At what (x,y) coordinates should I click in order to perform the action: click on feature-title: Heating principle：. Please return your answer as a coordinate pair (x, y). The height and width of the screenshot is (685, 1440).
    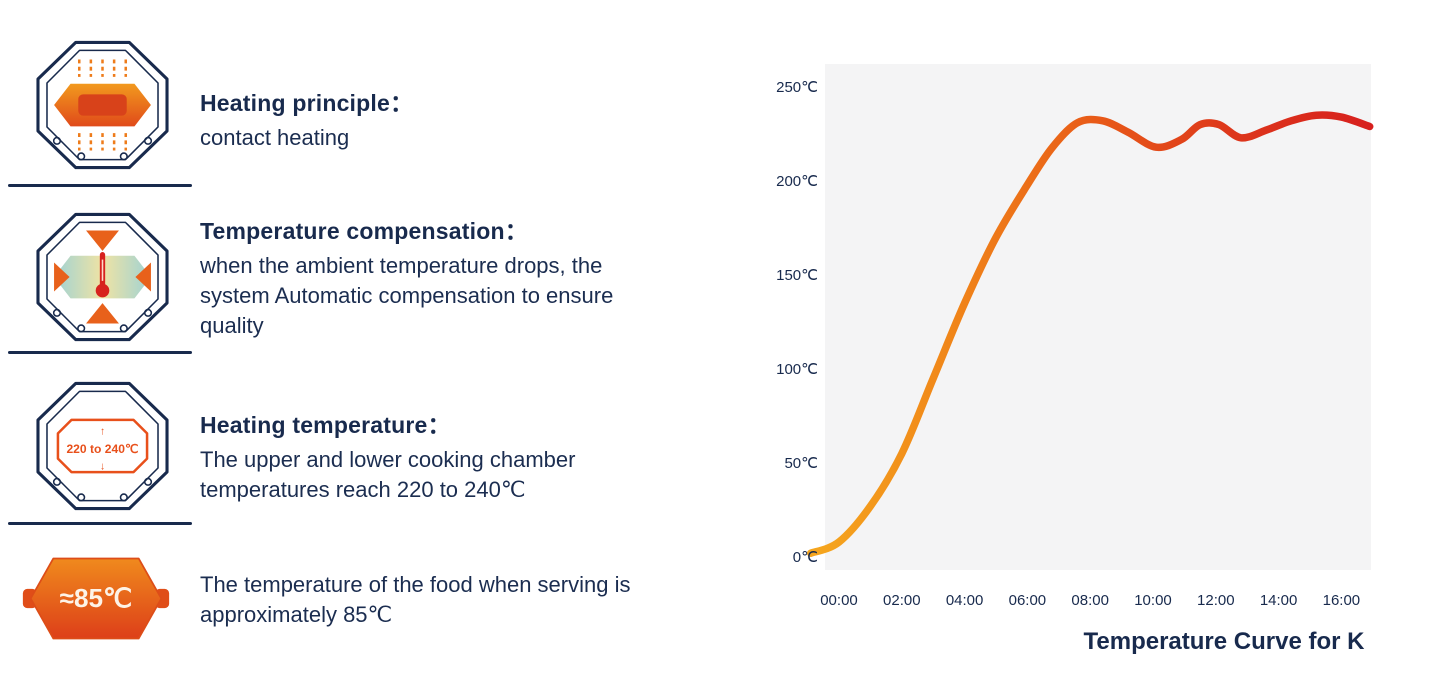
    Looking at the image, I should click on (307, 103).